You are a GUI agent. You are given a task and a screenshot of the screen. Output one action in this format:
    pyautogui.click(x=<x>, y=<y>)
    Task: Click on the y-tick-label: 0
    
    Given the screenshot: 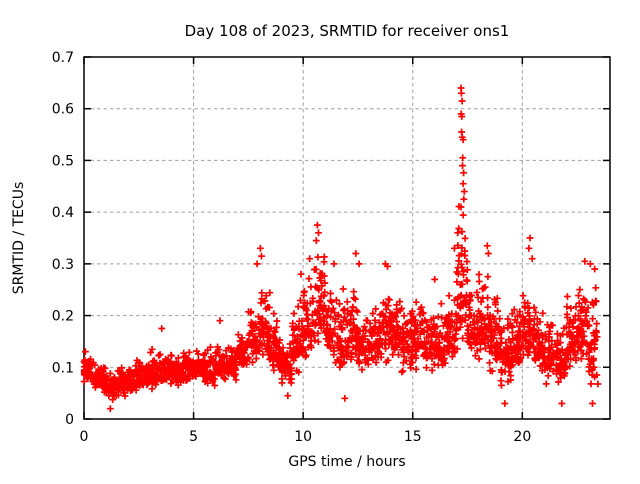 What is the action you would take?
    pyautogui.click(x=69, y=420)
    